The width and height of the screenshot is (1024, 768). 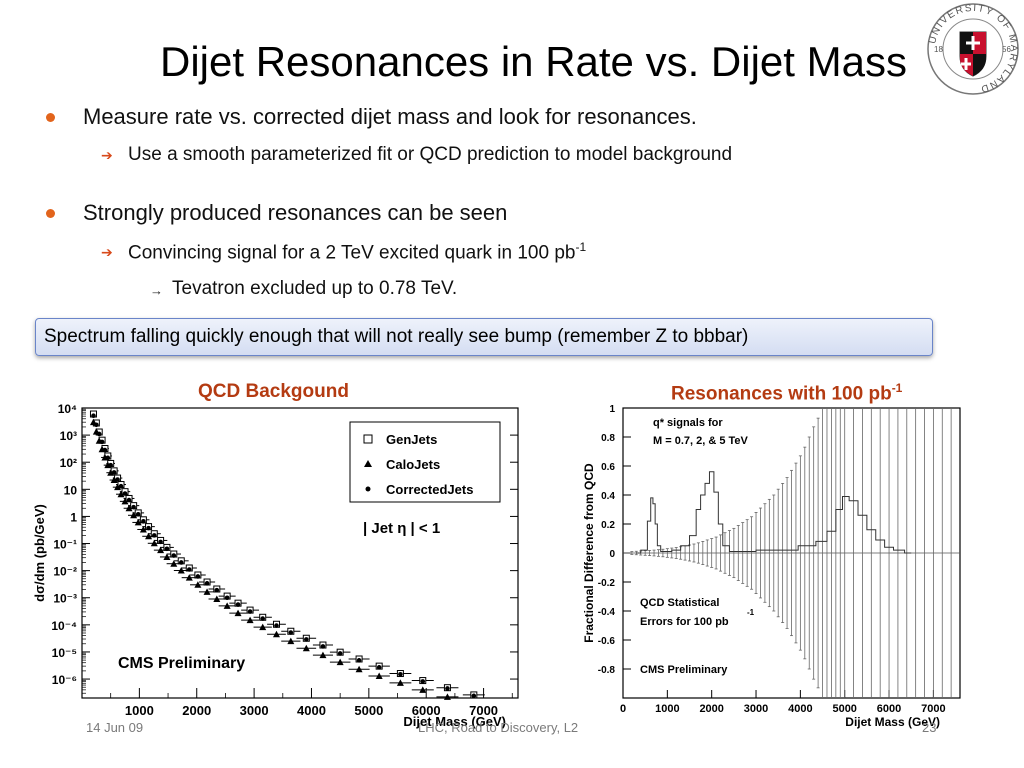 I want to click on footer-date: 14 Jun 09, so click(x=115, y=727).